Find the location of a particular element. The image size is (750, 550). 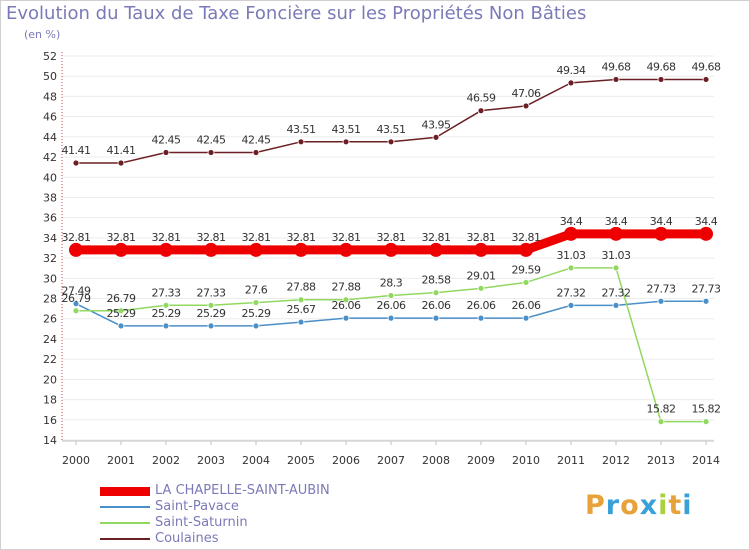

data-label: 29.59 is located at coordinates (526, 269).